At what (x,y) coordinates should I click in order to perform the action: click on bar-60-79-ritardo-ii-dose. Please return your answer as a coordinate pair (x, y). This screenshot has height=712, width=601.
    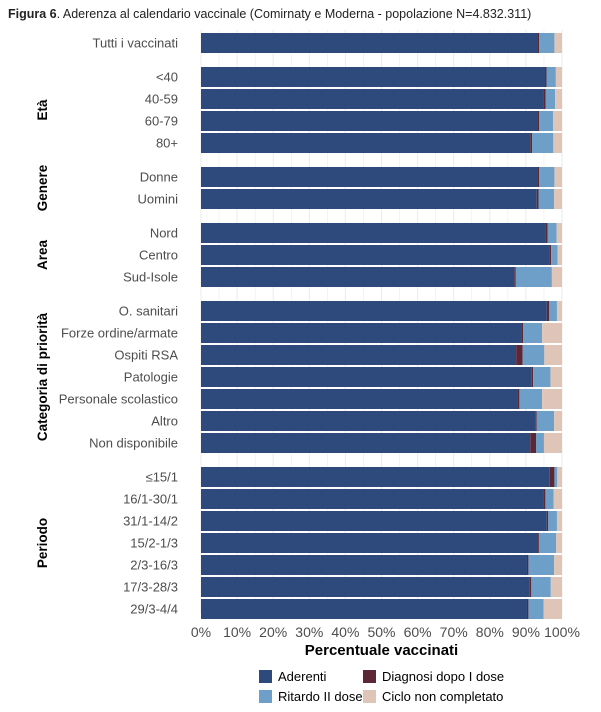
    Looking at the image, I should click on (546, 121).